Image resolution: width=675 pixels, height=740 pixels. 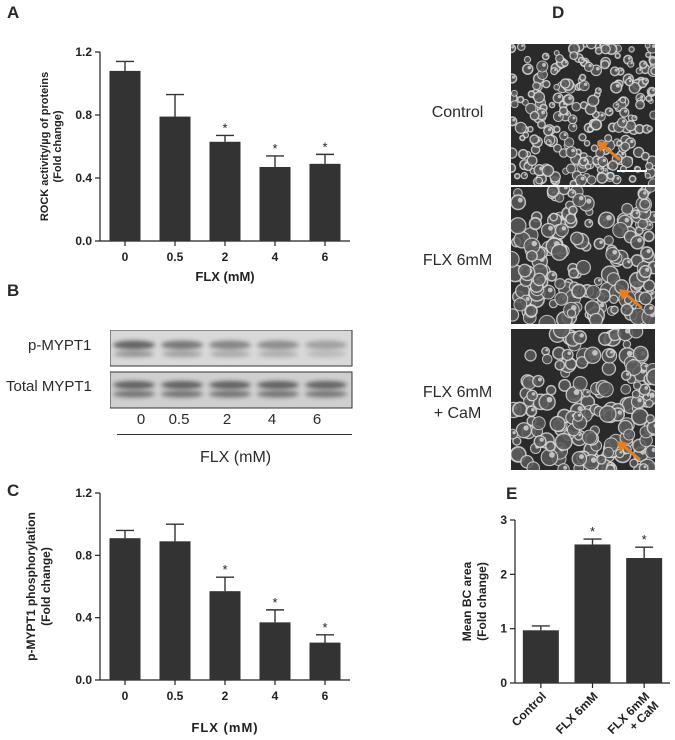 What do you see at coordinates (503, 629) in the screenshot?
I see `y-tick-label: 1` at bounding box center [503, 629].